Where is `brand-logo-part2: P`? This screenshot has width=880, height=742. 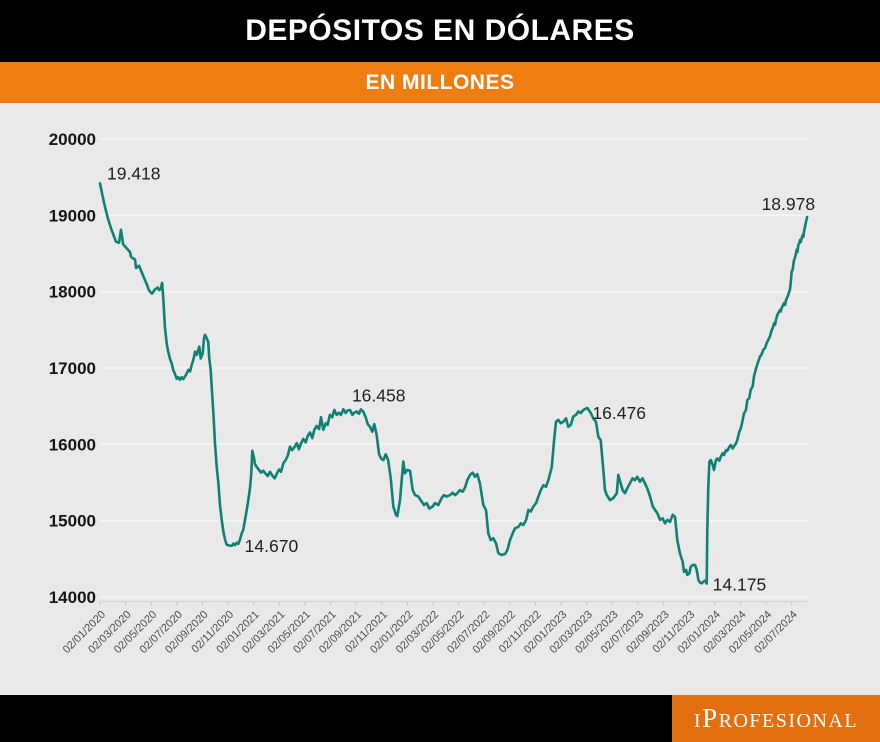 brand-logo-part2: P is located at coordinates (710, 718).